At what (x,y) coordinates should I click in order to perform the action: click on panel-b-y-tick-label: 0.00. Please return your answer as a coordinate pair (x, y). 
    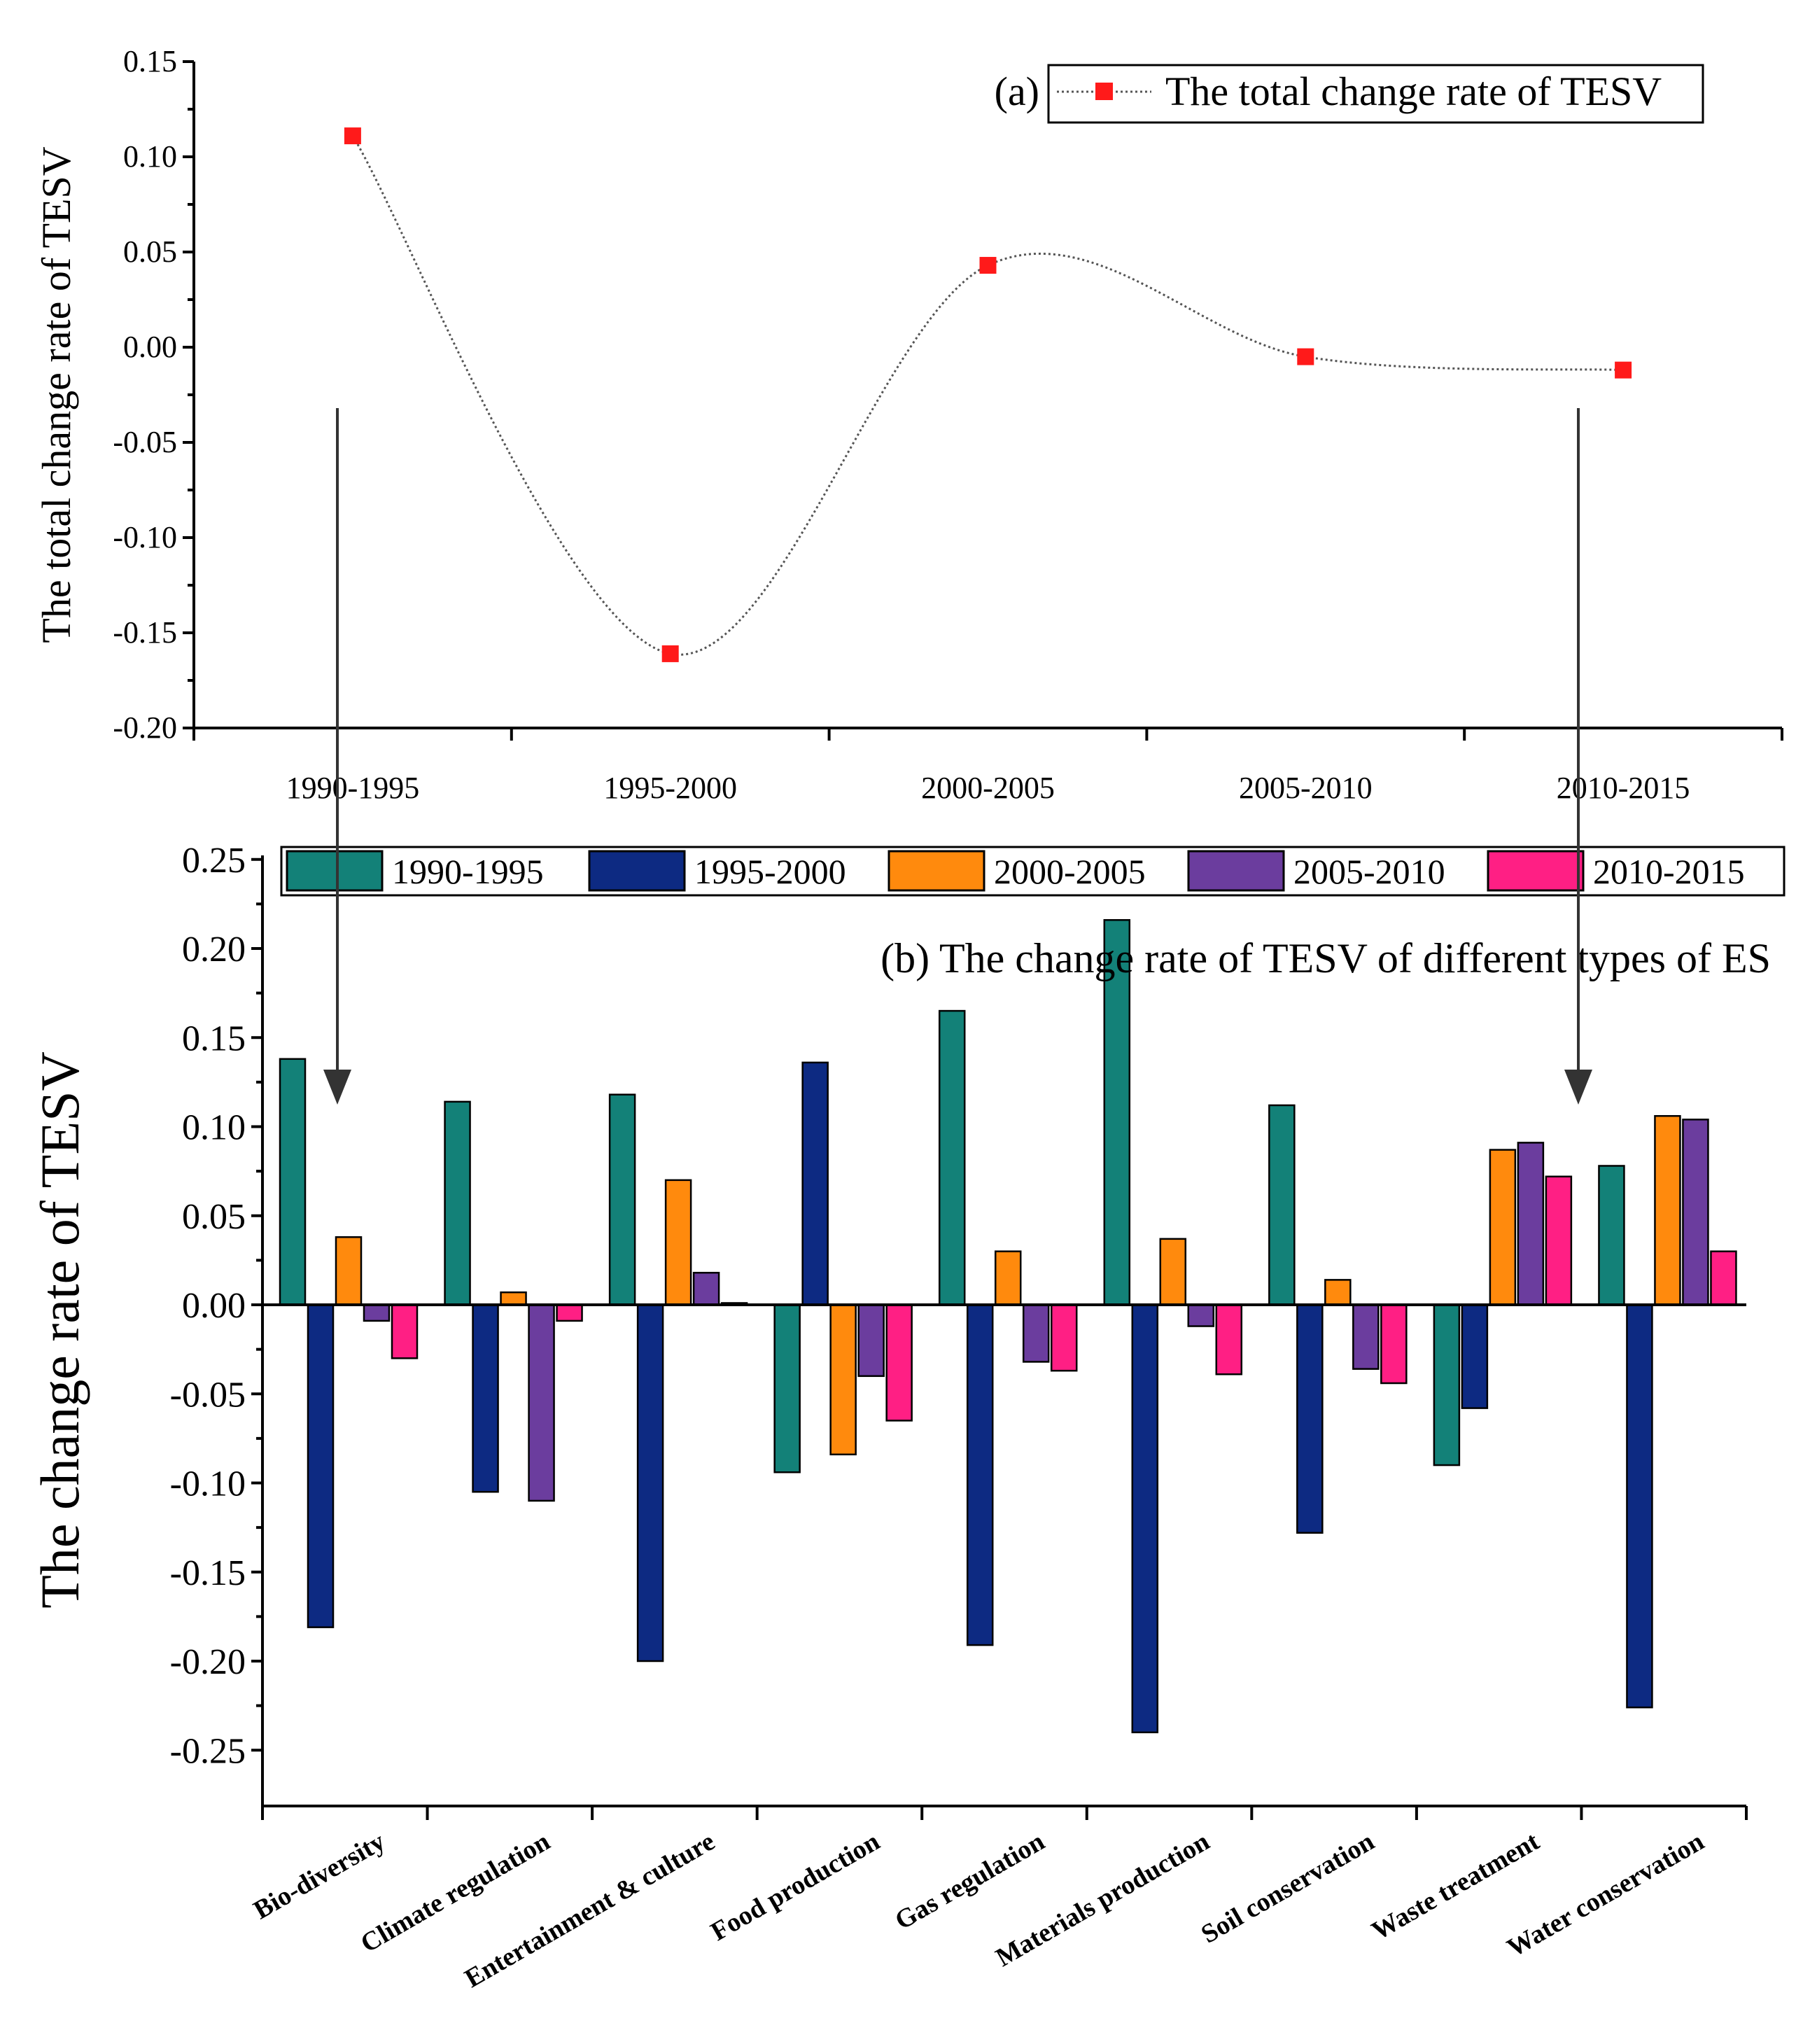
    Looking at the image, I should click on (214, 1306).